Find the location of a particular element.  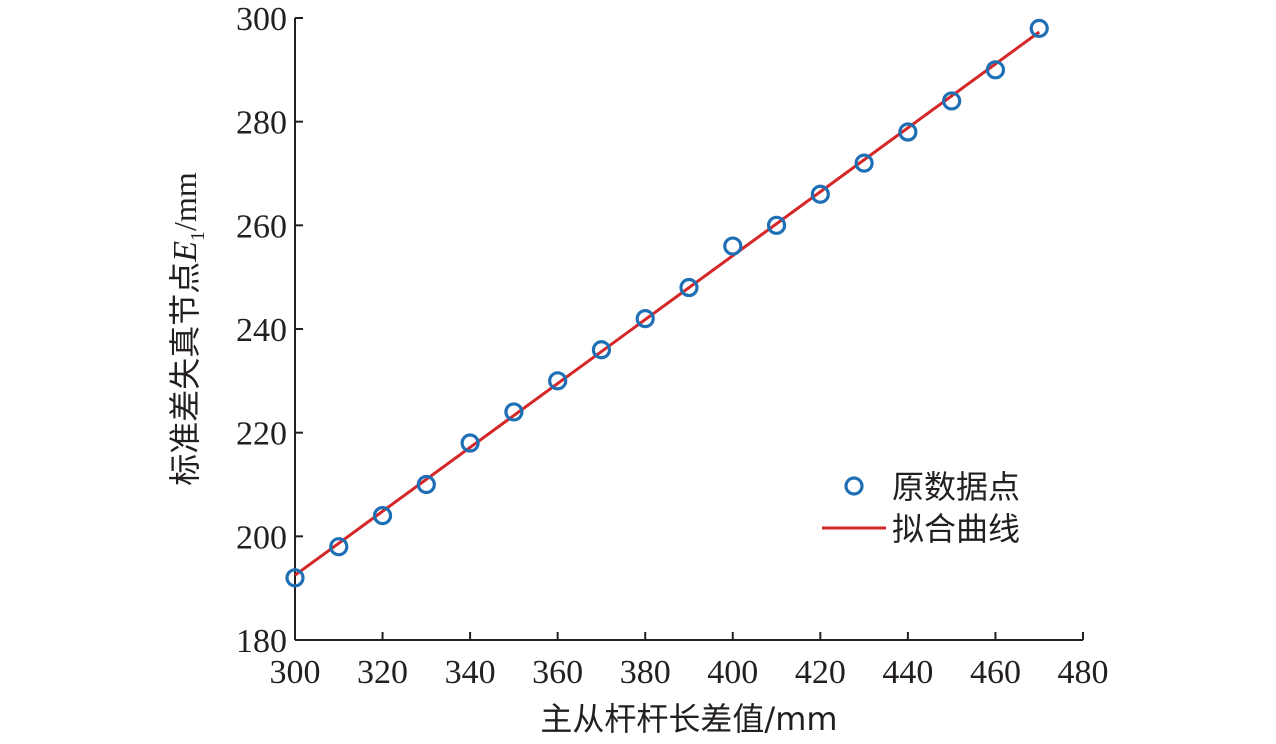

y-axis-label-prefix: 标准差失真节点 is located at coordinates (185, 374).